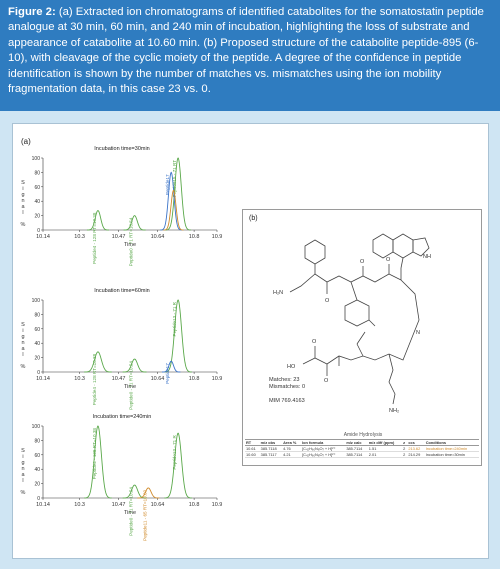 This screenshot has height=569, width=500. I want to click on matches-block: Matches: 23 Mismatches: 0, so click(287, 384).